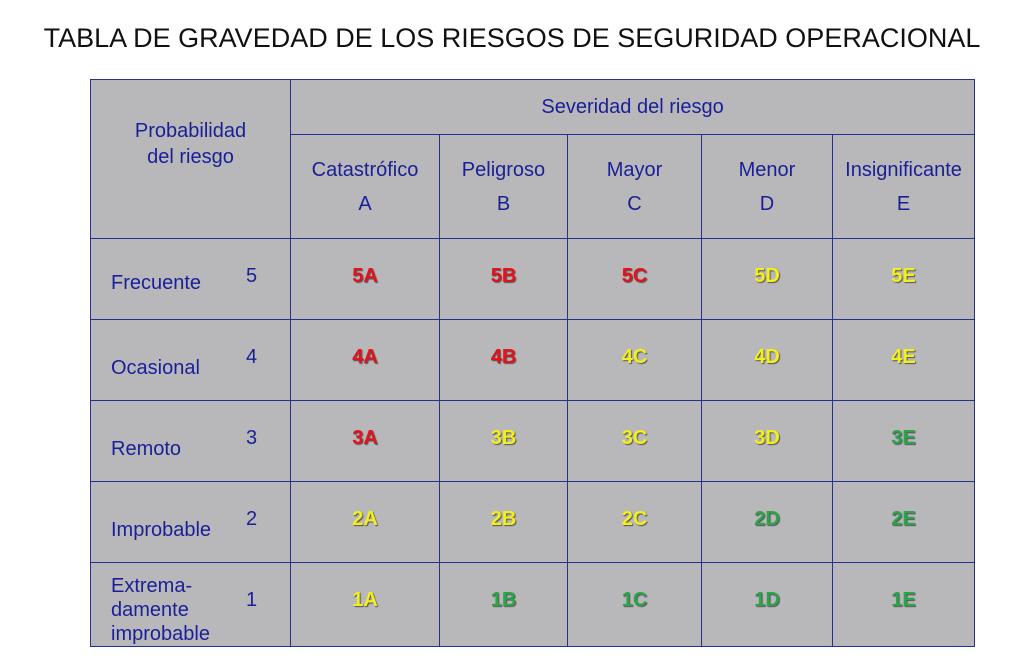 Image resolution: width=1024 pixels, height=667 pixels. I want to click on matrix-cell: 3B, so click(503, 441).